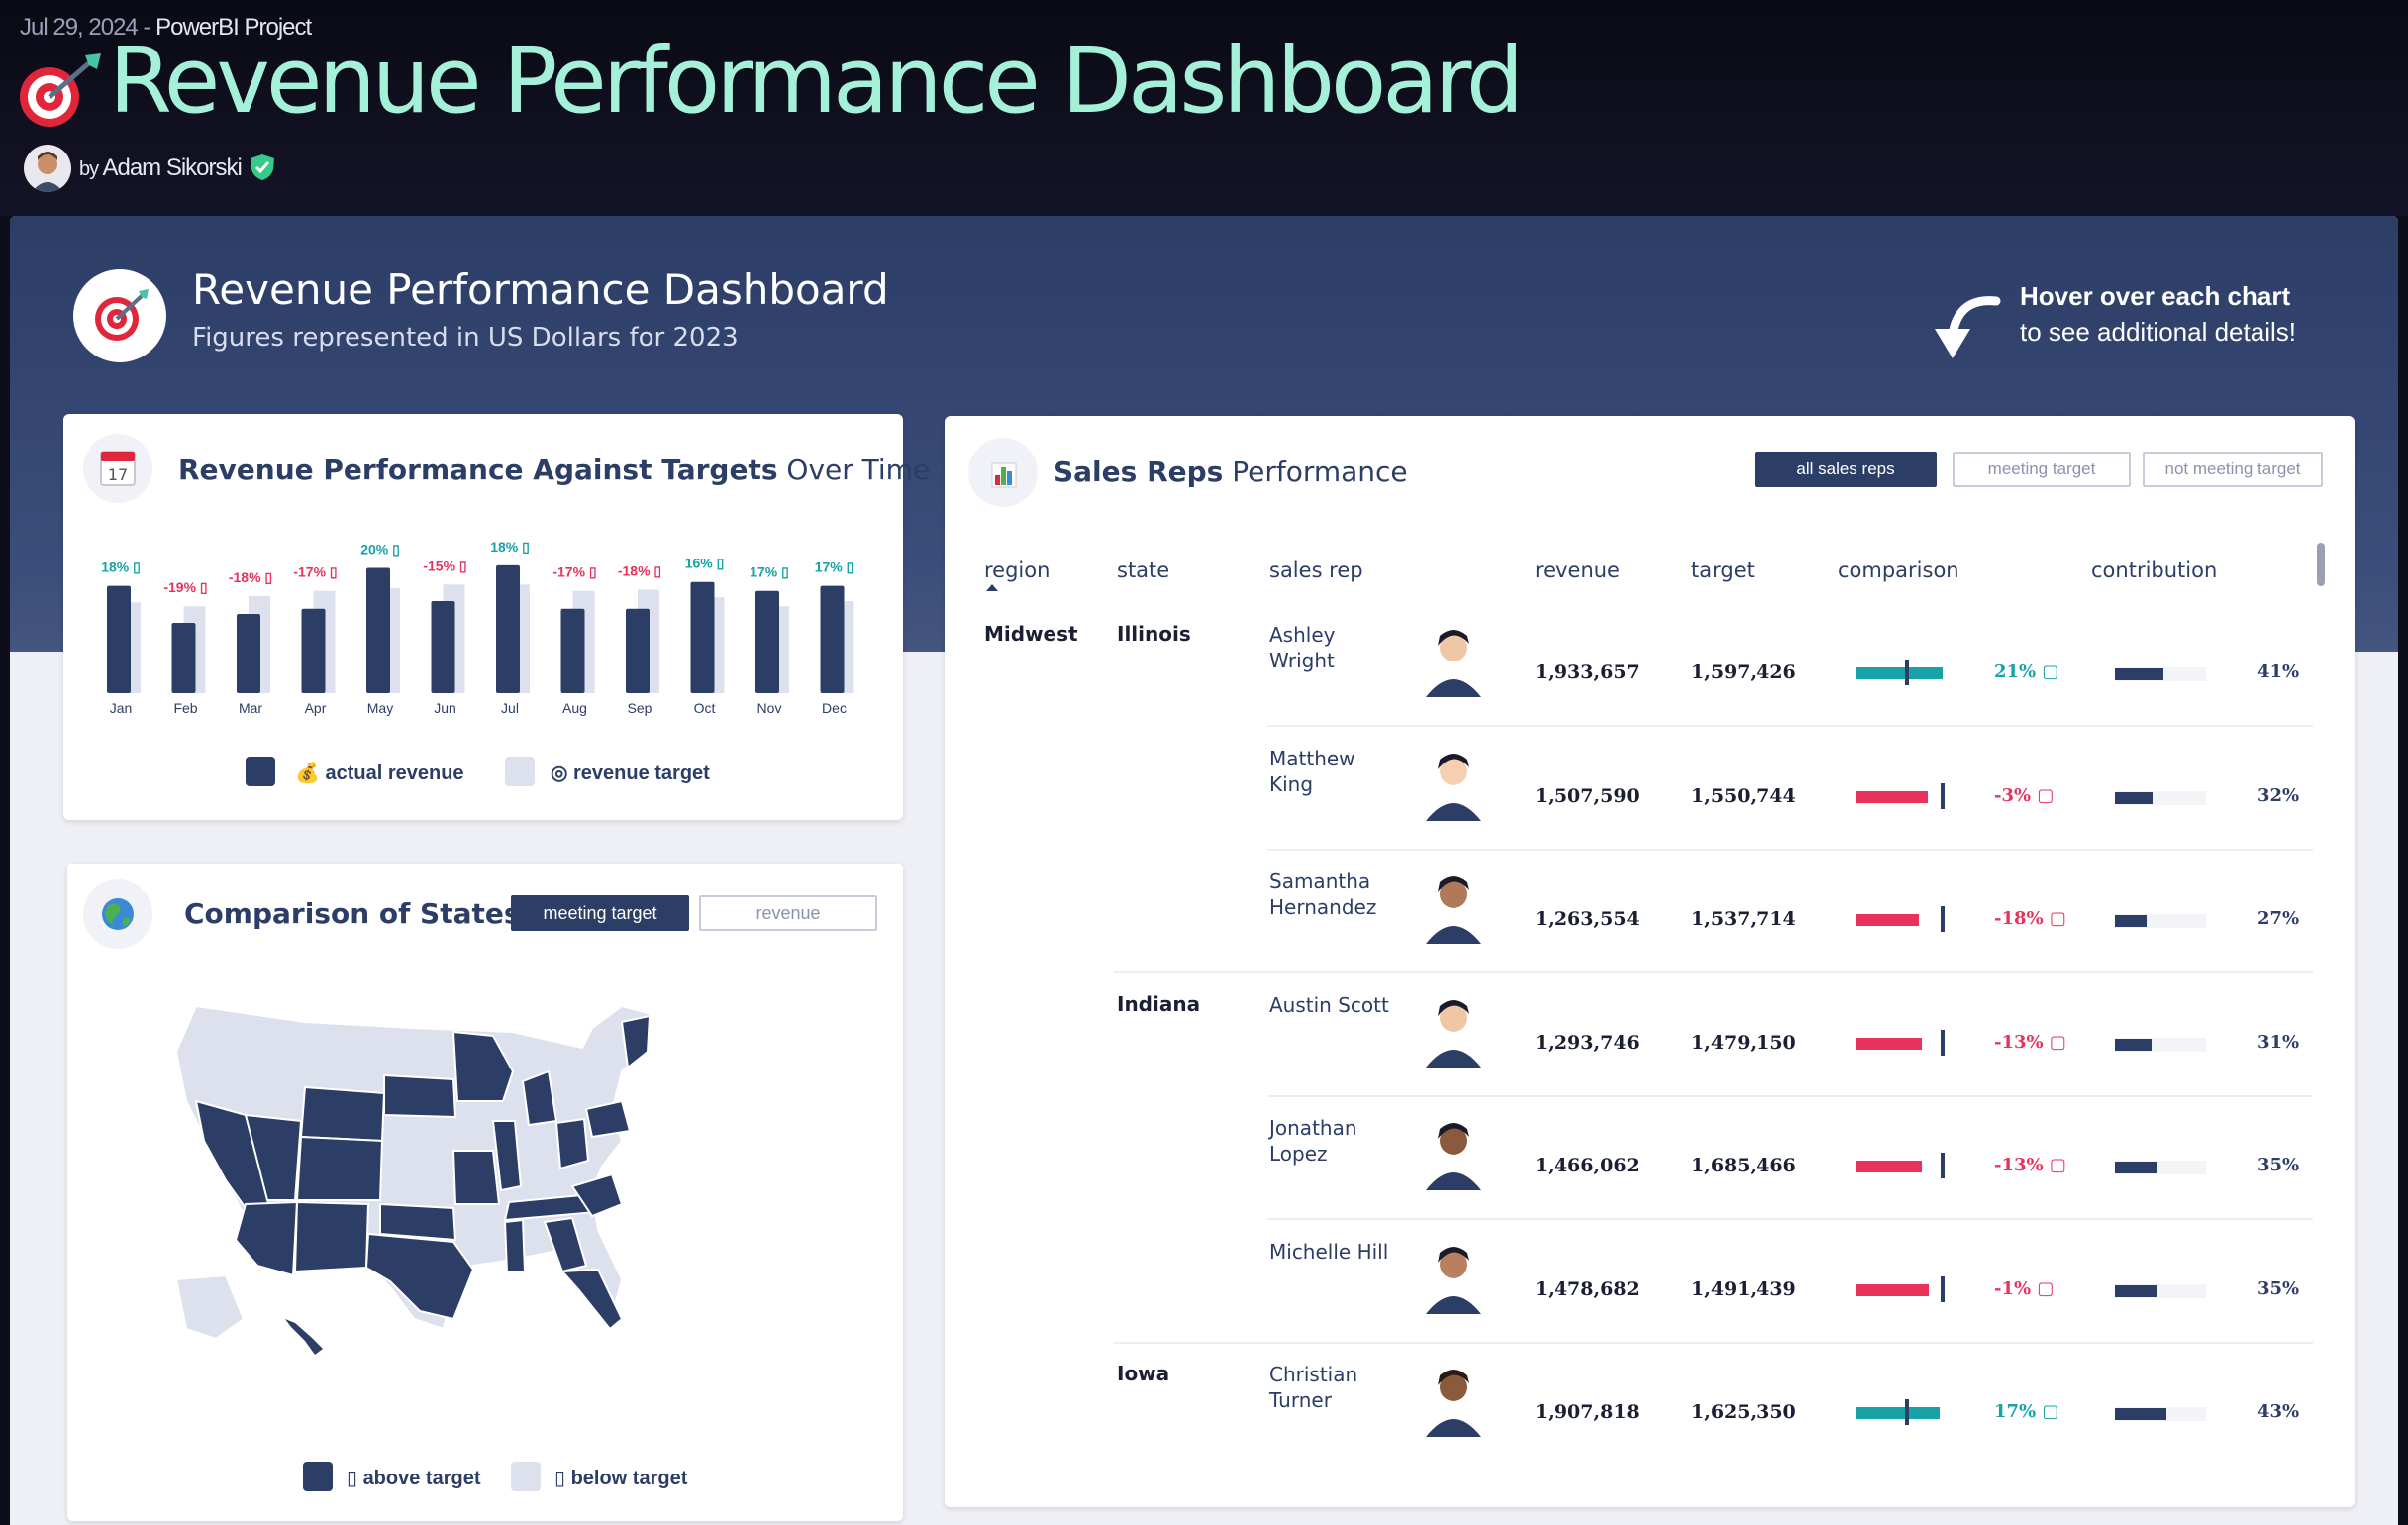  I want to click on state-michigan, so click(539, 1098).